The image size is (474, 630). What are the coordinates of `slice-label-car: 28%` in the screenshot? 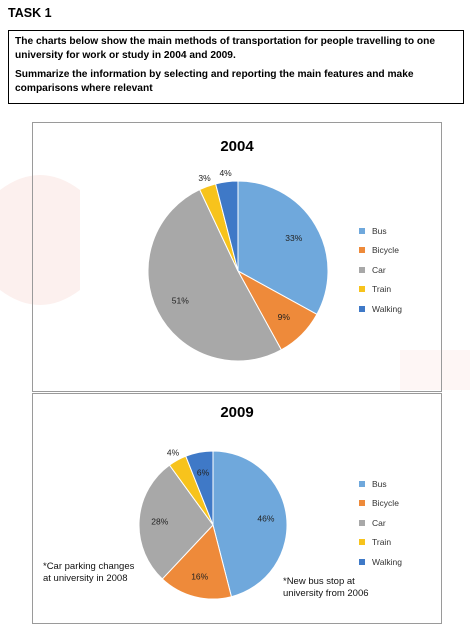 It's located at (159, 522).